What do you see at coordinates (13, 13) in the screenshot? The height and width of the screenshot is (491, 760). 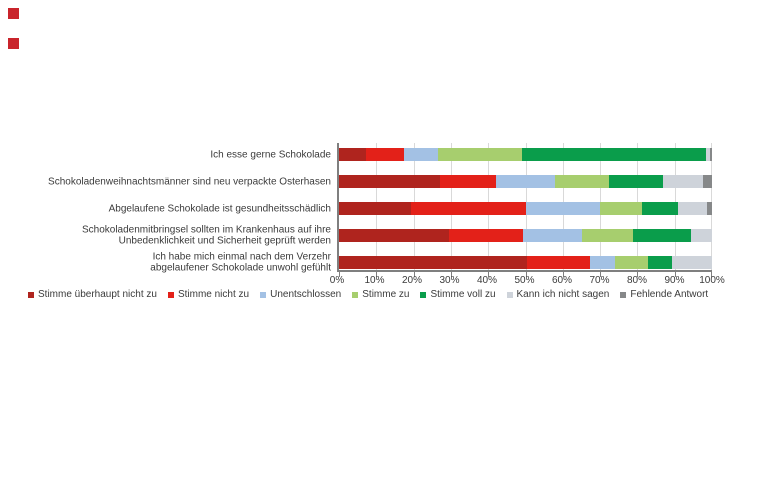 I see `decor-red-square-top` at bounding box center [13, 13].